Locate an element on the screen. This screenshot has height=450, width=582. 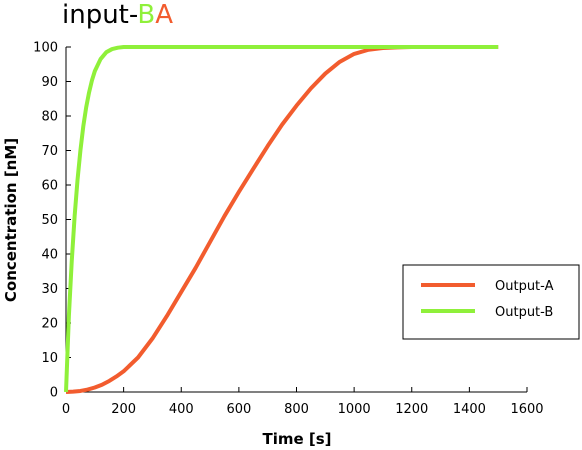
y-tick-label: 10 is located at coordinates (49, 358).